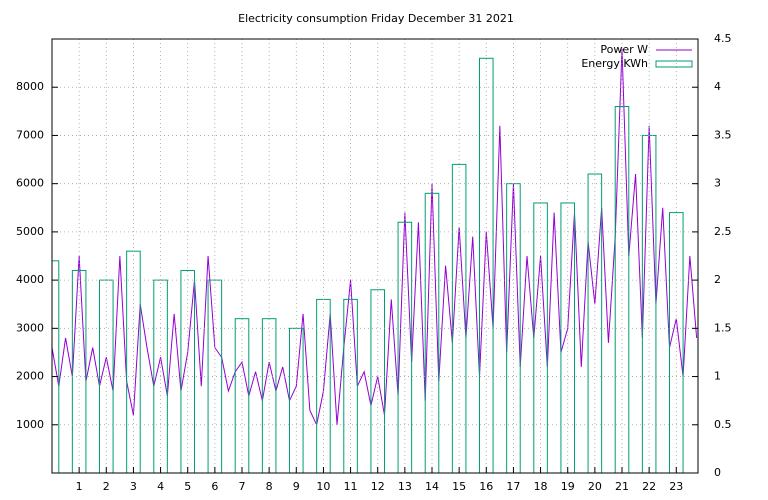 This screenshot has width=768, height=500. I want to click on x-tick-label: 10, so click(323, 486).